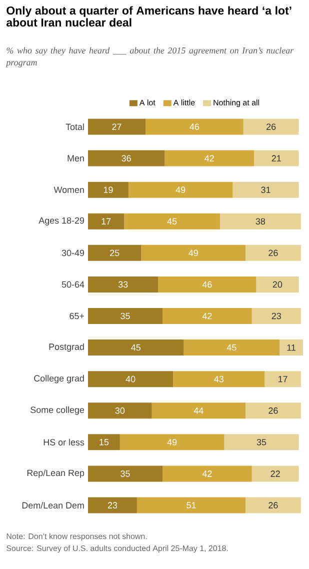  I want to click on y-tick-label: Rep/Lean Rep, so click(55, 474).